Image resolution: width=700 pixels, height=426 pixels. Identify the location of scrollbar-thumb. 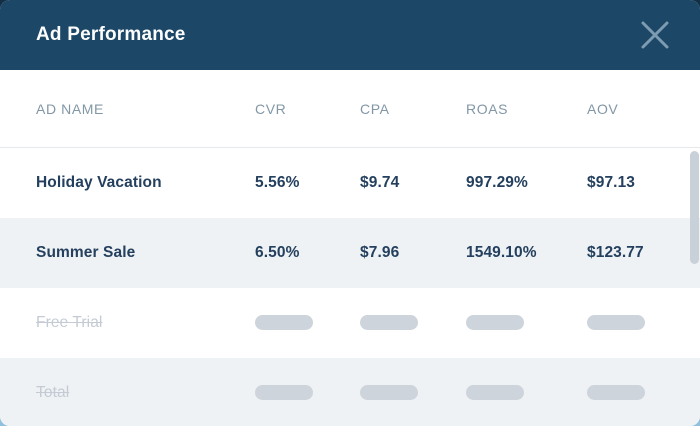
(694, 207).